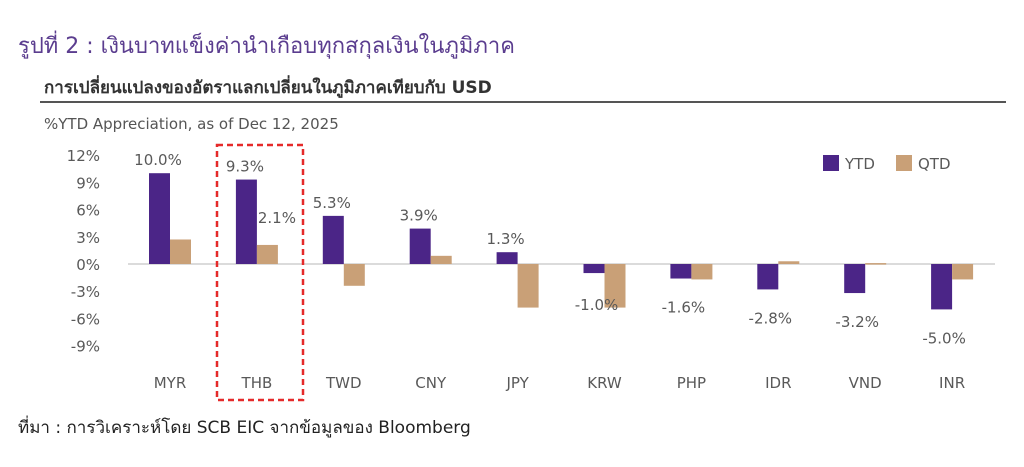  What do you see at coordinates (85, 347) in the screenshot?
I see `y-tick-label: -9%` at bounding box center [85, 347].